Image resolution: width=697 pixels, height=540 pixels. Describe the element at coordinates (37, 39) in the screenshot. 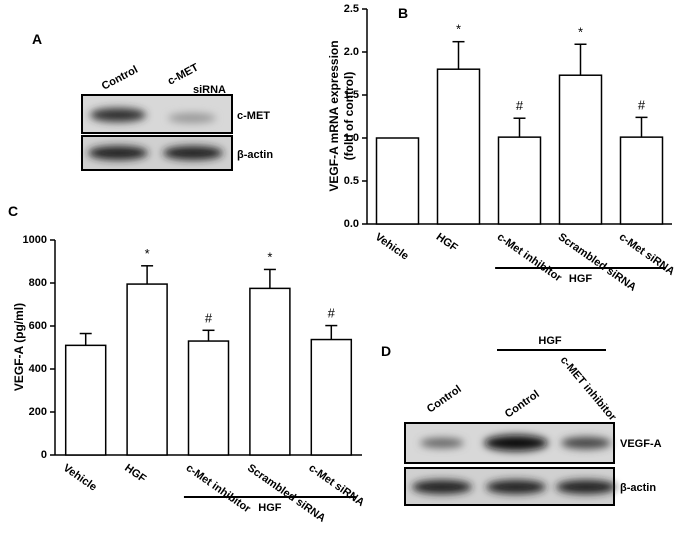

I see `panel-letter: A` at that location.